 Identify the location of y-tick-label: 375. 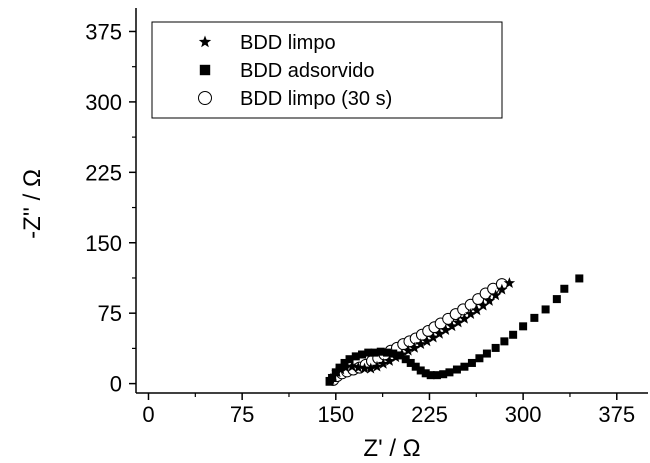
(103, 31).